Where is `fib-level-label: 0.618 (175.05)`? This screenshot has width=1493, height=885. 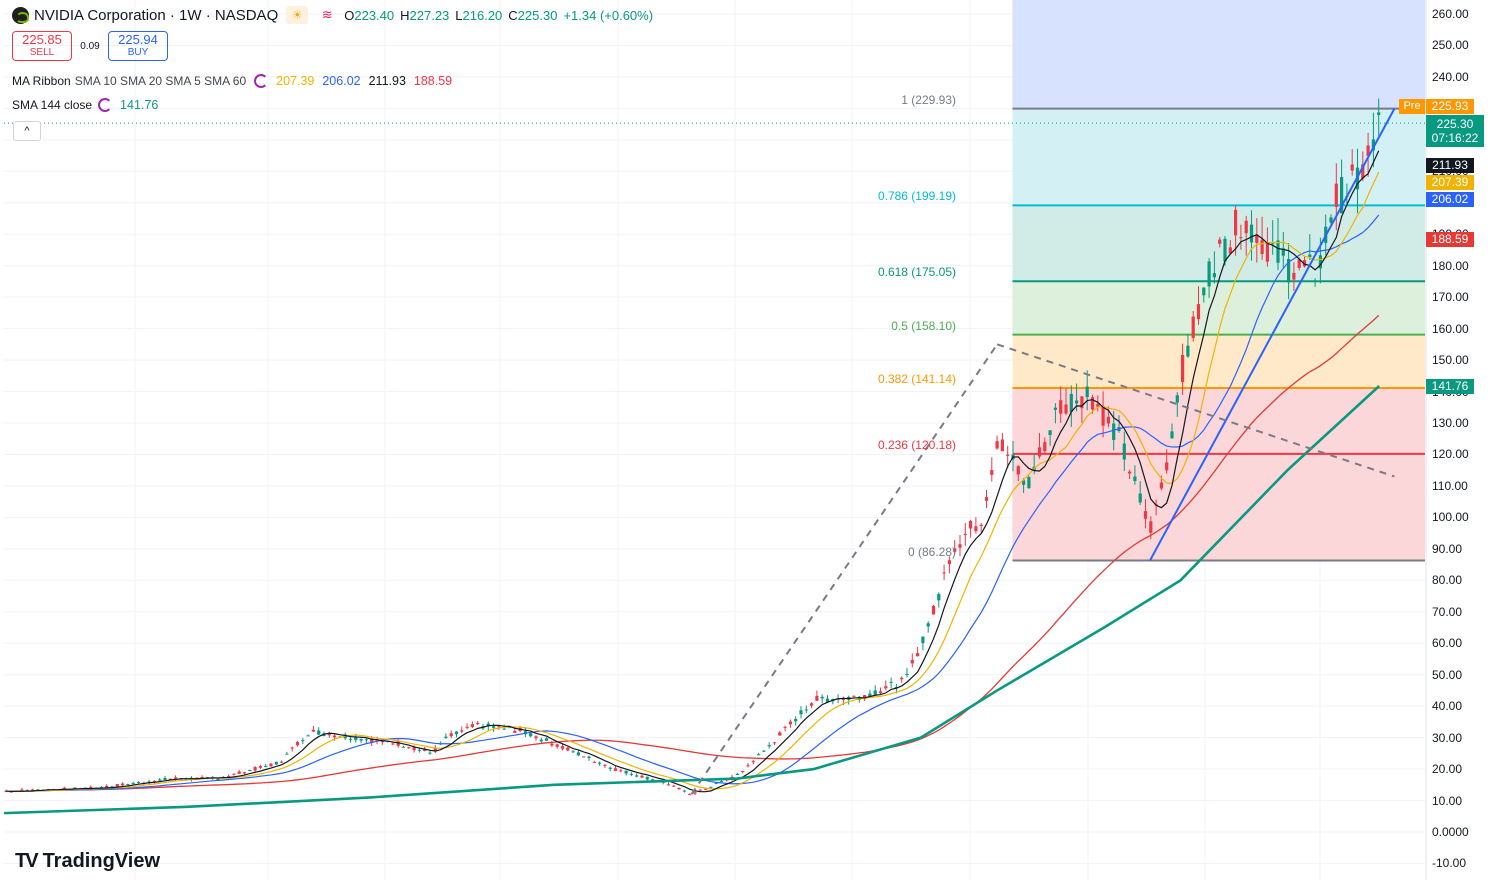
fib-level-label: 0.618 (175.05) is located at coordinates (916, 272).